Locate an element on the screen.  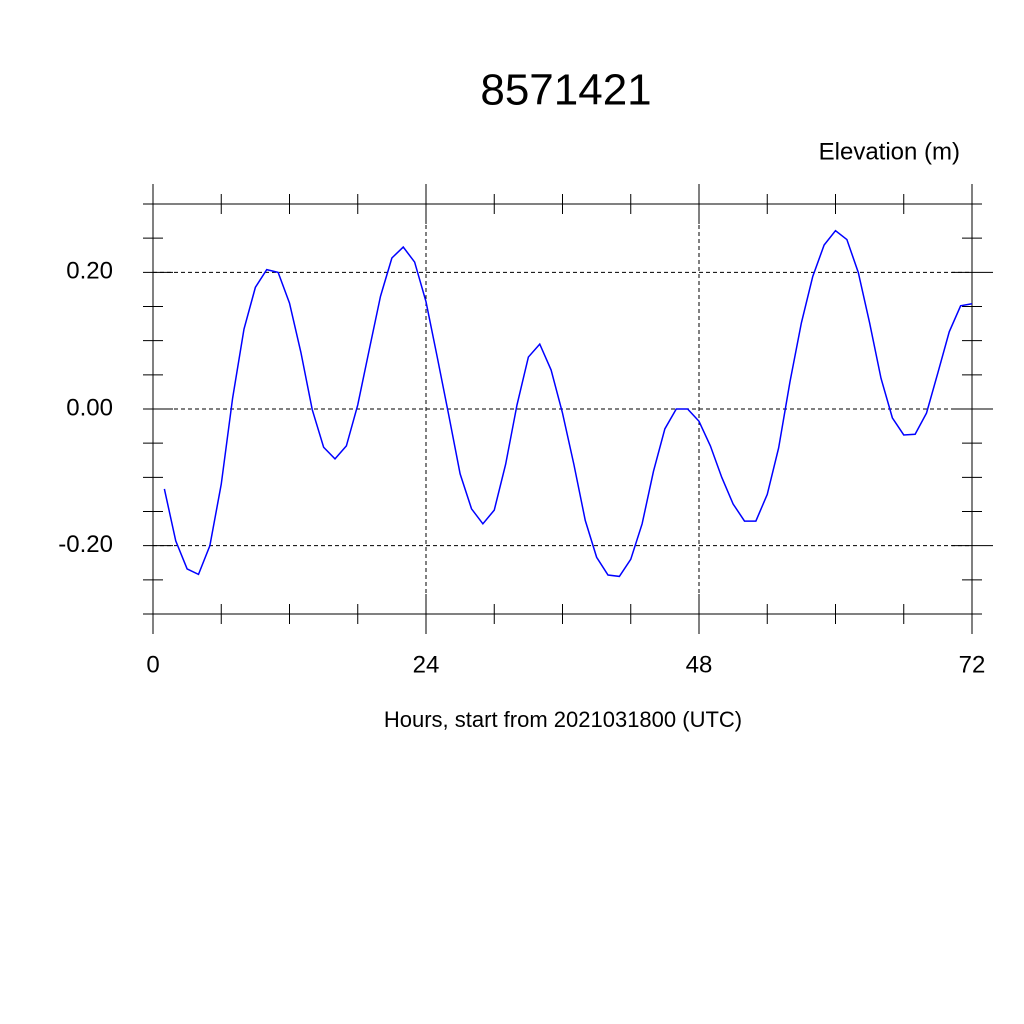
x-tick-label: 24 is located at coordinates (426, 664).